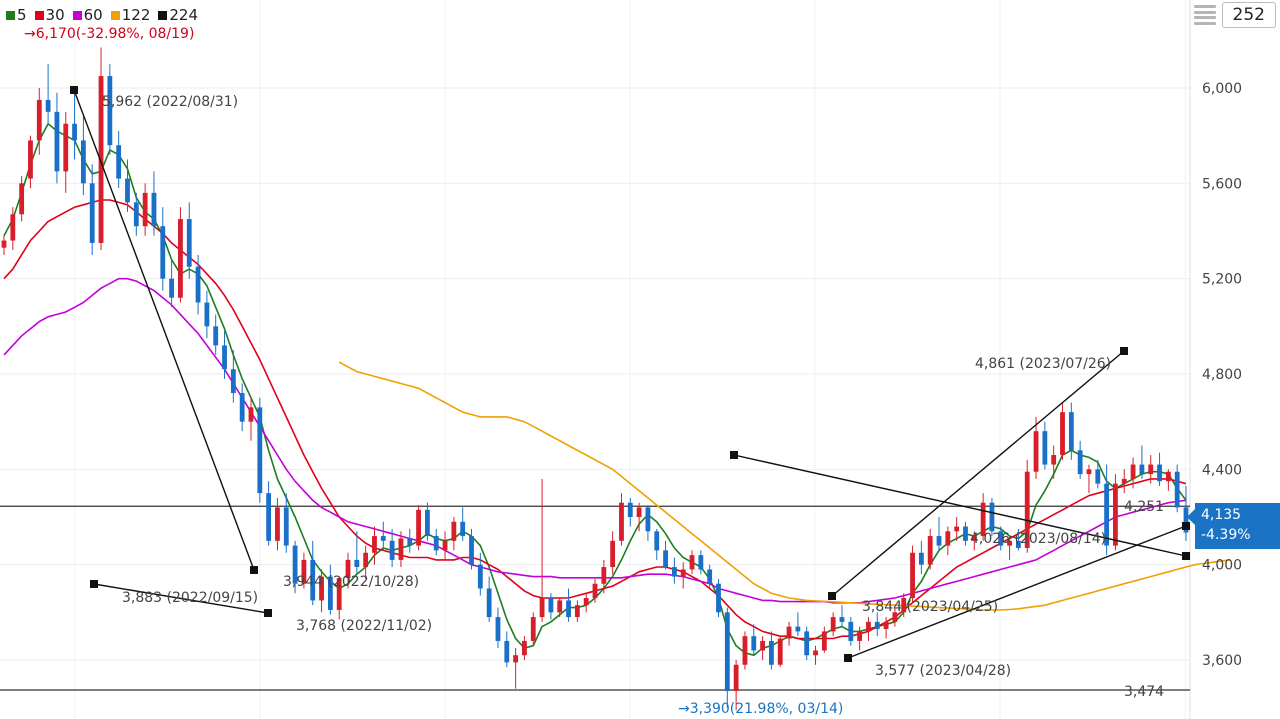  I want to click on period-selector: 252, so click(1248, 15).